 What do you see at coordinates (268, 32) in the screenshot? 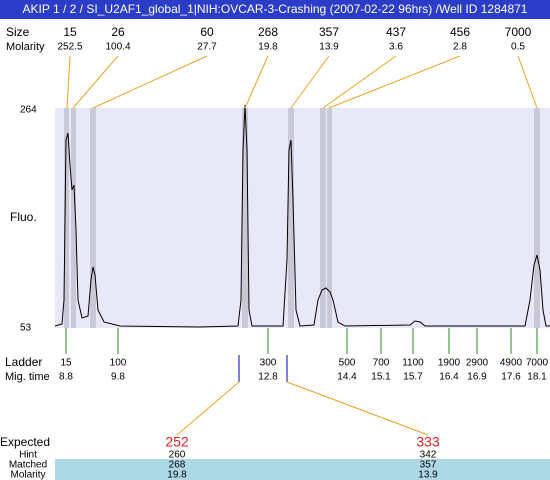
I see `peak-size: 268` at bounding box center [268, 32].